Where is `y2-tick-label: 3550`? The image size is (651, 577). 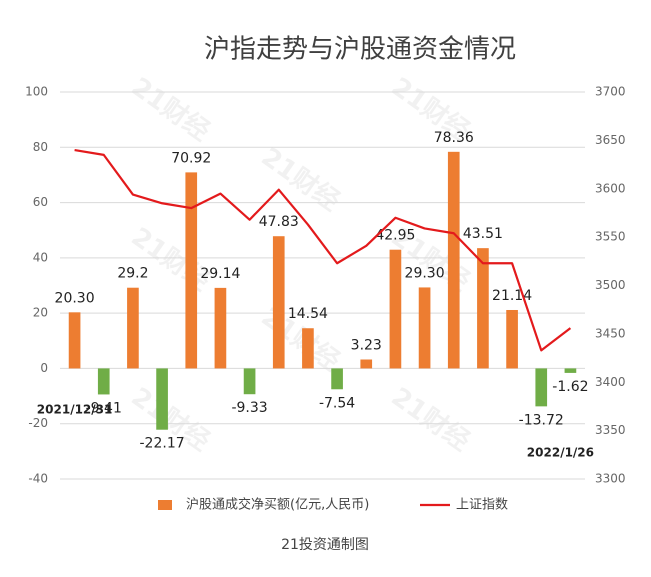 y2-tick-label: 3550 is located at coordinates (610, 237).